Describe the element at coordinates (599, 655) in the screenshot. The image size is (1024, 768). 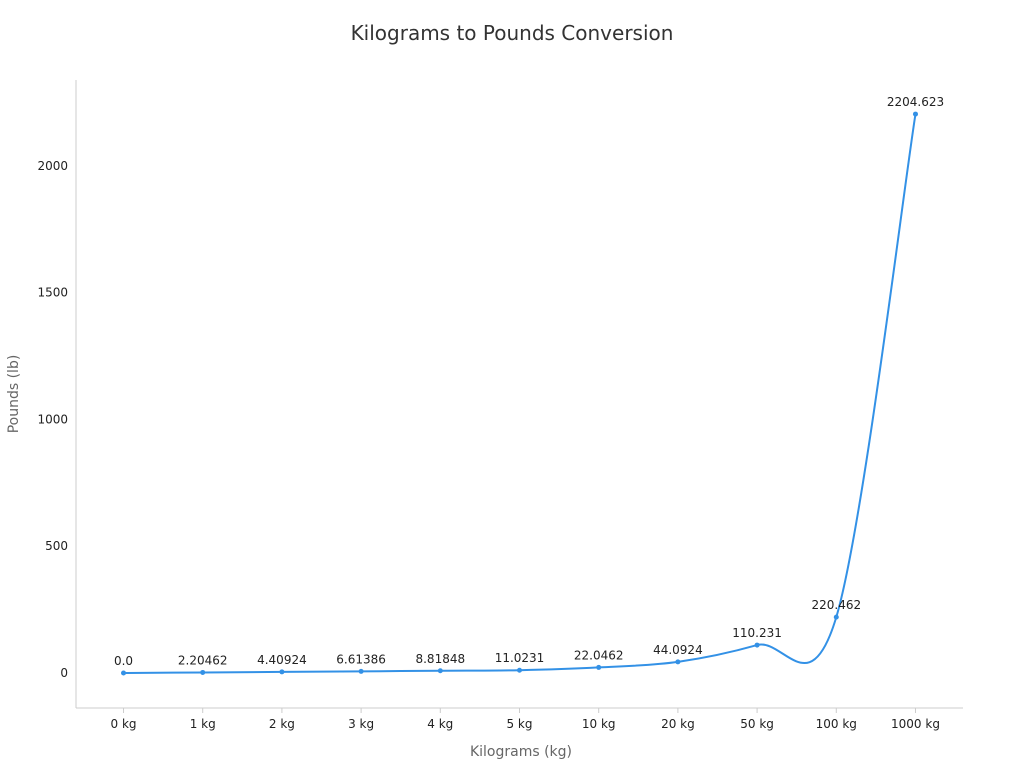
I see `data-label: 22.0462` at that location.